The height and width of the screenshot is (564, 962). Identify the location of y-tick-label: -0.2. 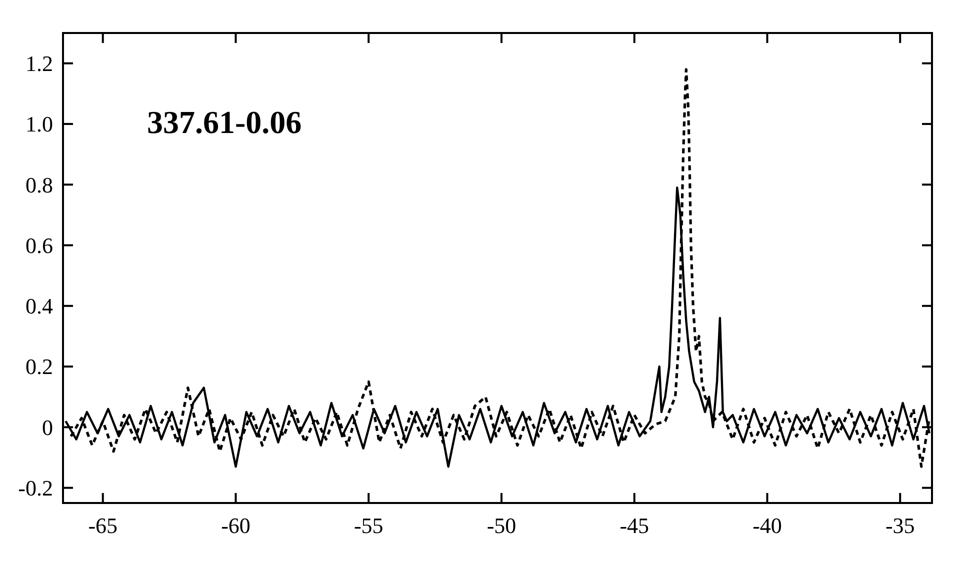
(35, 488).